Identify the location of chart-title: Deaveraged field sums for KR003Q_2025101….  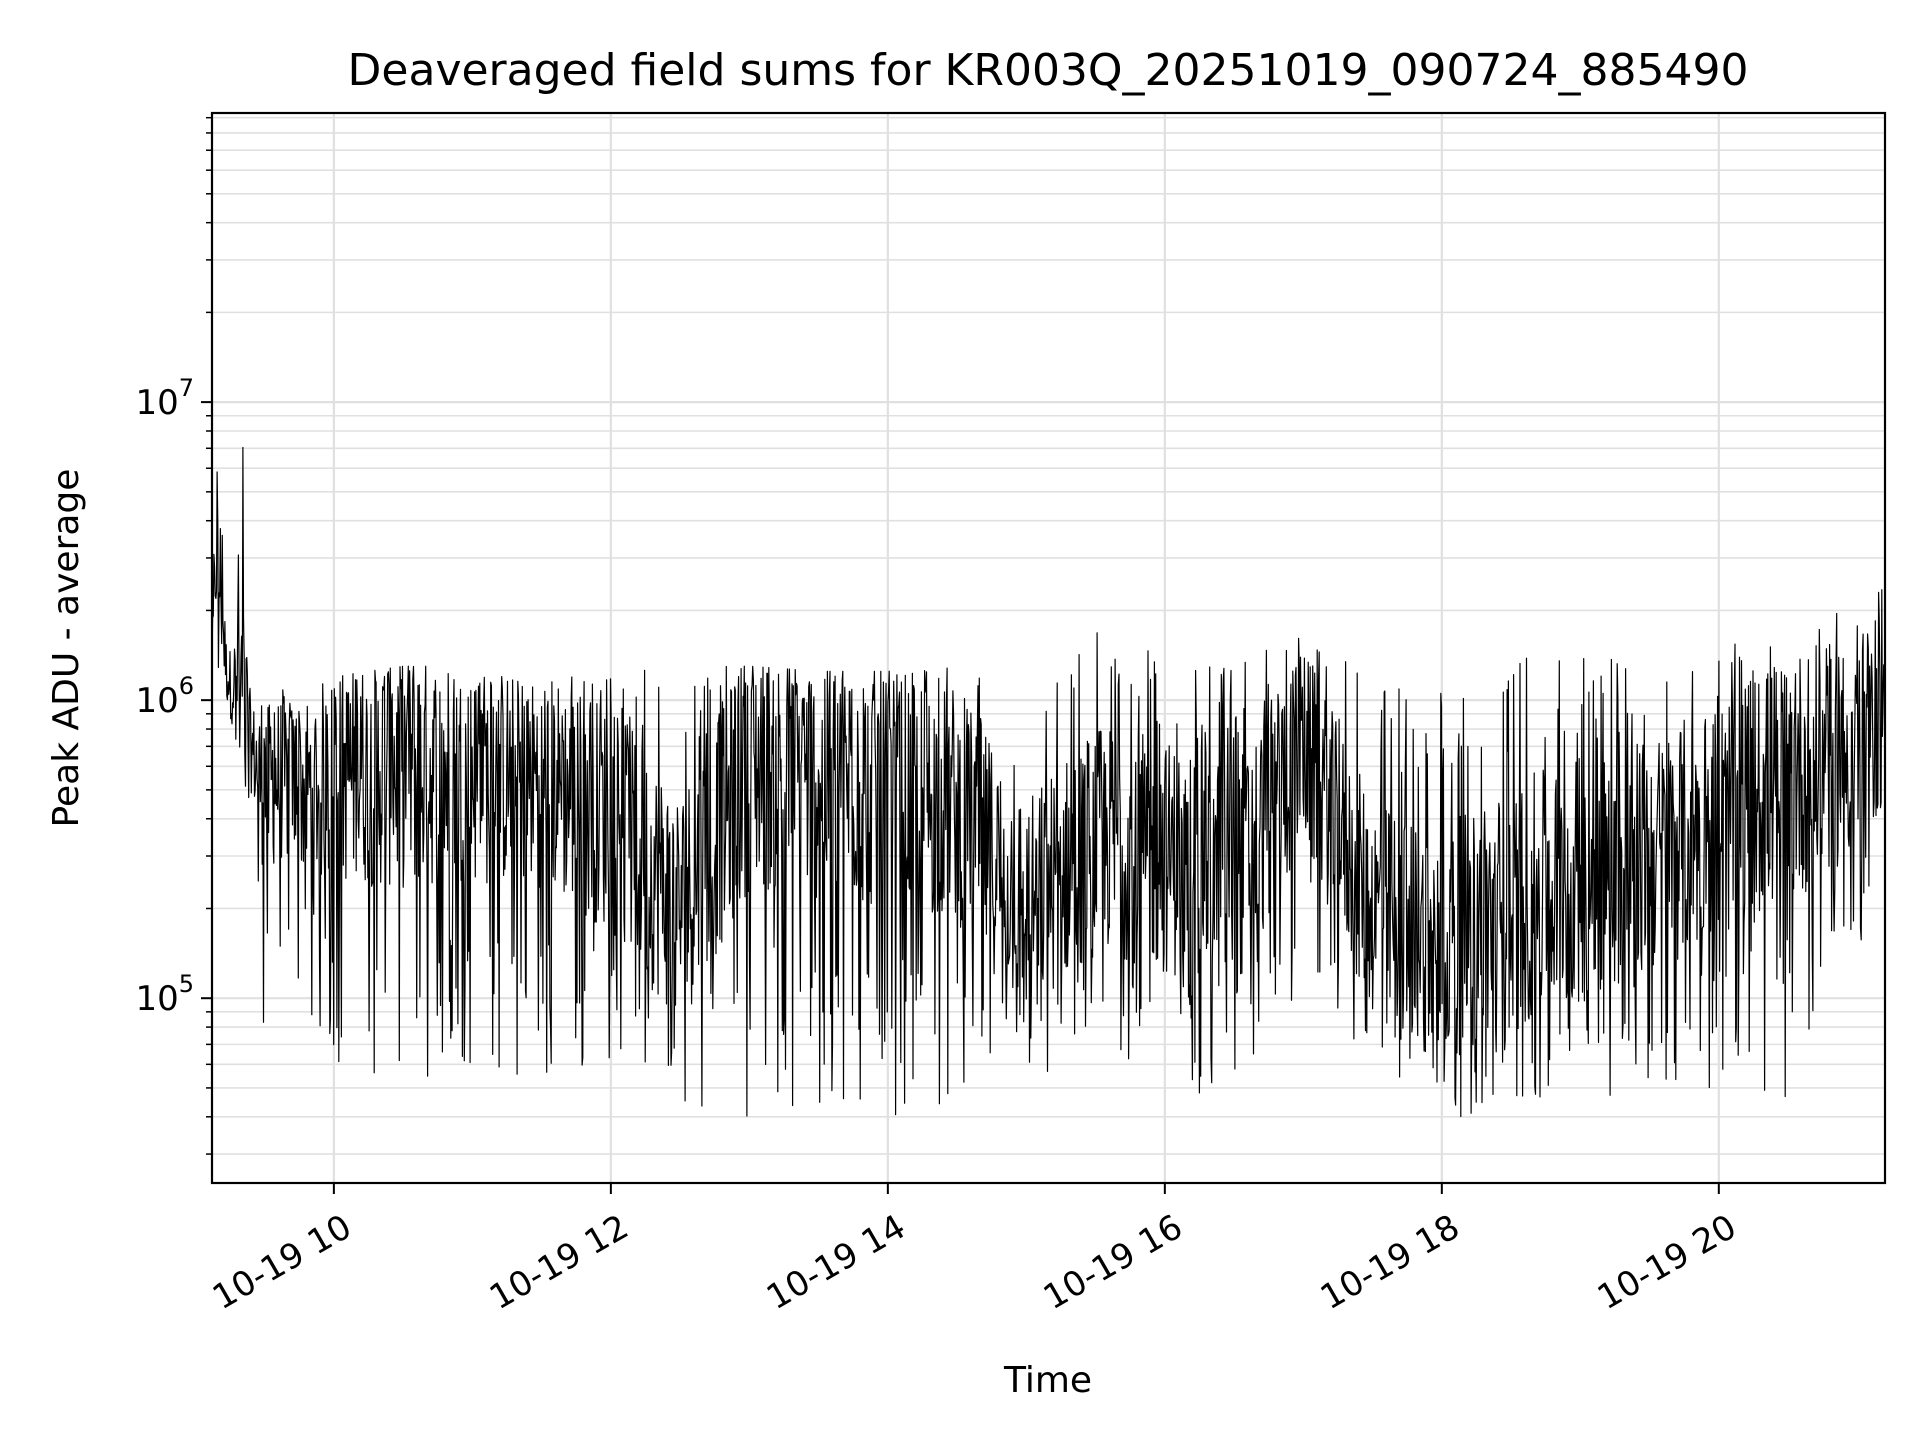
(1048, 70).